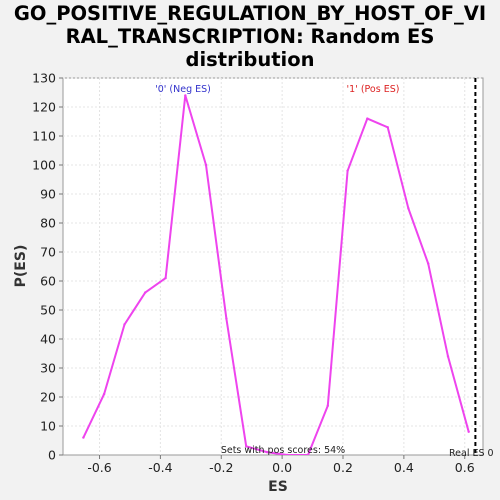  Describe the element at coordinates (48, 368) in the screenshot. I see `y-tick-label: 30` at that location.